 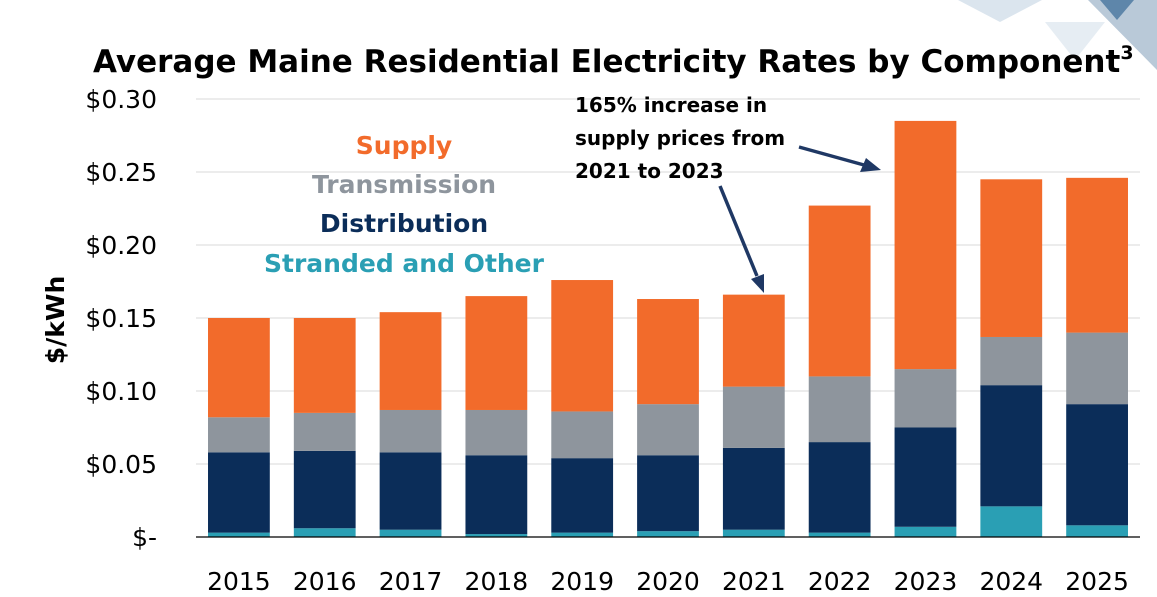 What do you see at coordinates (925, 531) in the screenshot?
I see `bar-stranded-and-other-2023` at bounding box center [925, 531].